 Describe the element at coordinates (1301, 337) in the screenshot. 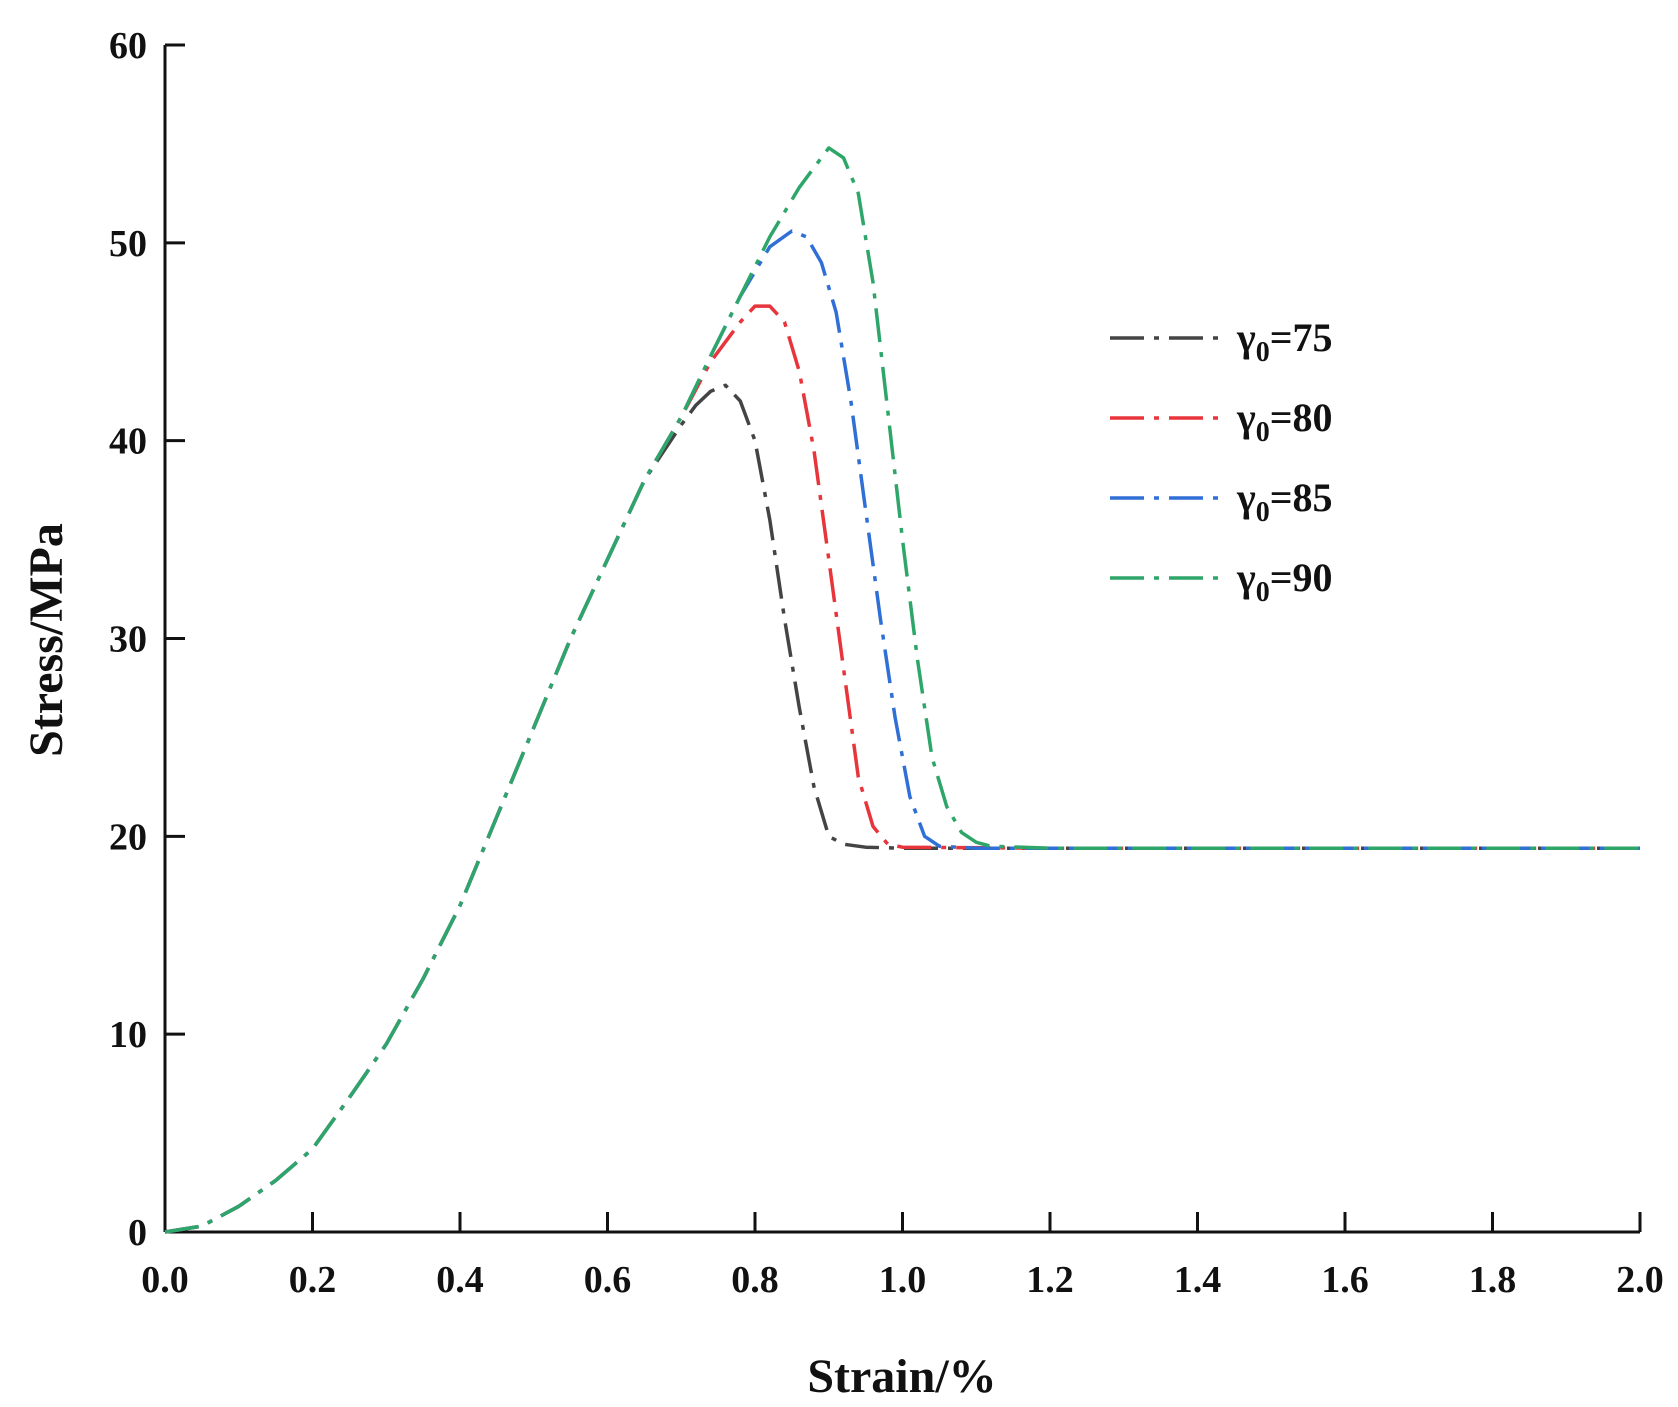

I see `legend-value: =75` at that location.